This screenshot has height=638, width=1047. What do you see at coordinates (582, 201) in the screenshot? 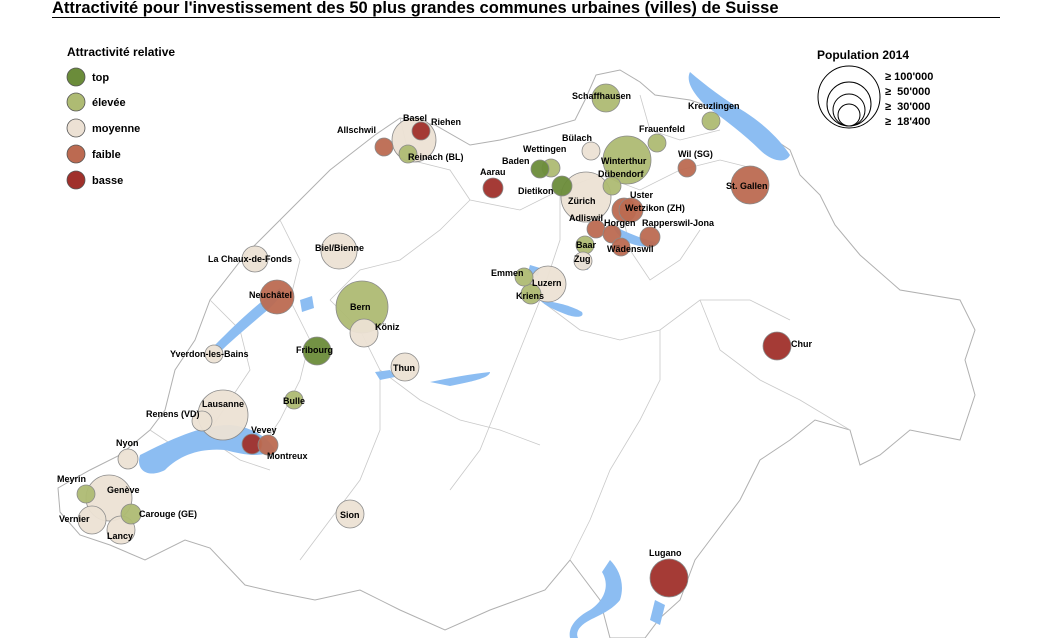
I see `city-label-zurich: Zürich` at bounding box center [582, 201].